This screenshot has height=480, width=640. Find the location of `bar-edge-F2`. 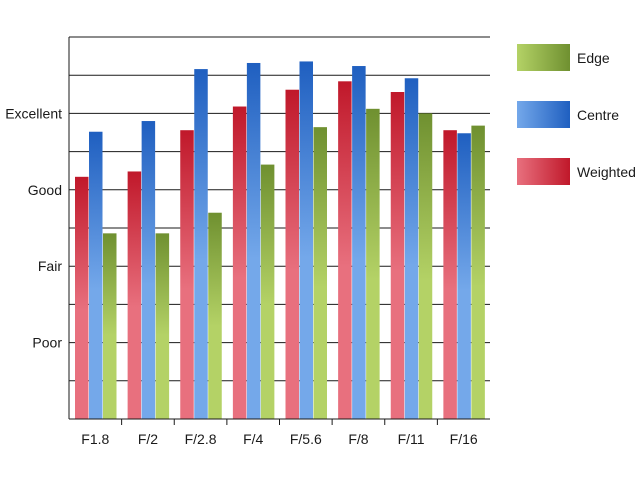

bar-edge-F2 is located at coordinates (162, 326).